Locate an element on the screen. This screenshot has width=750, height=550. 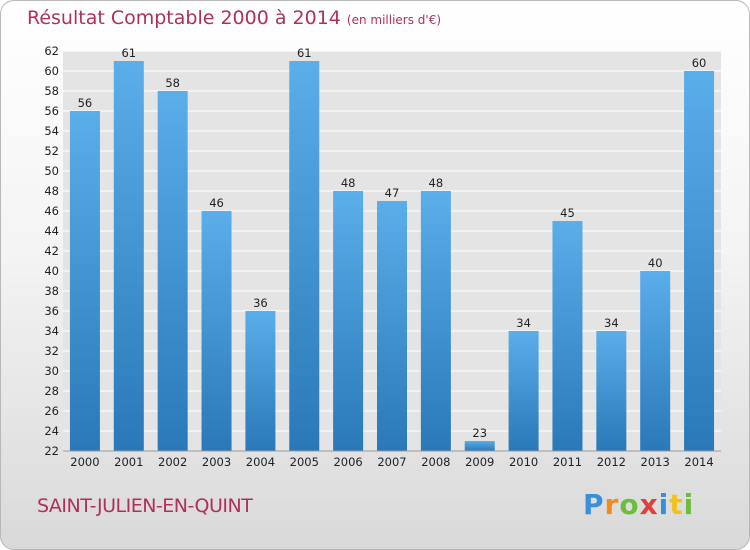
x-tick-label: 2000 is located at coordinates (84, 462).